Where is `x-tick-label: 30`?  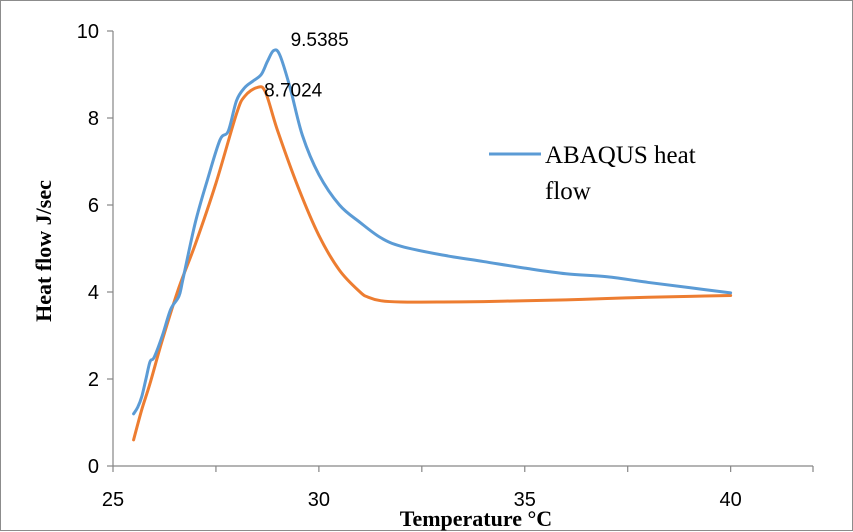 x-tick-label: 30 is located at coordinates (319, 500).